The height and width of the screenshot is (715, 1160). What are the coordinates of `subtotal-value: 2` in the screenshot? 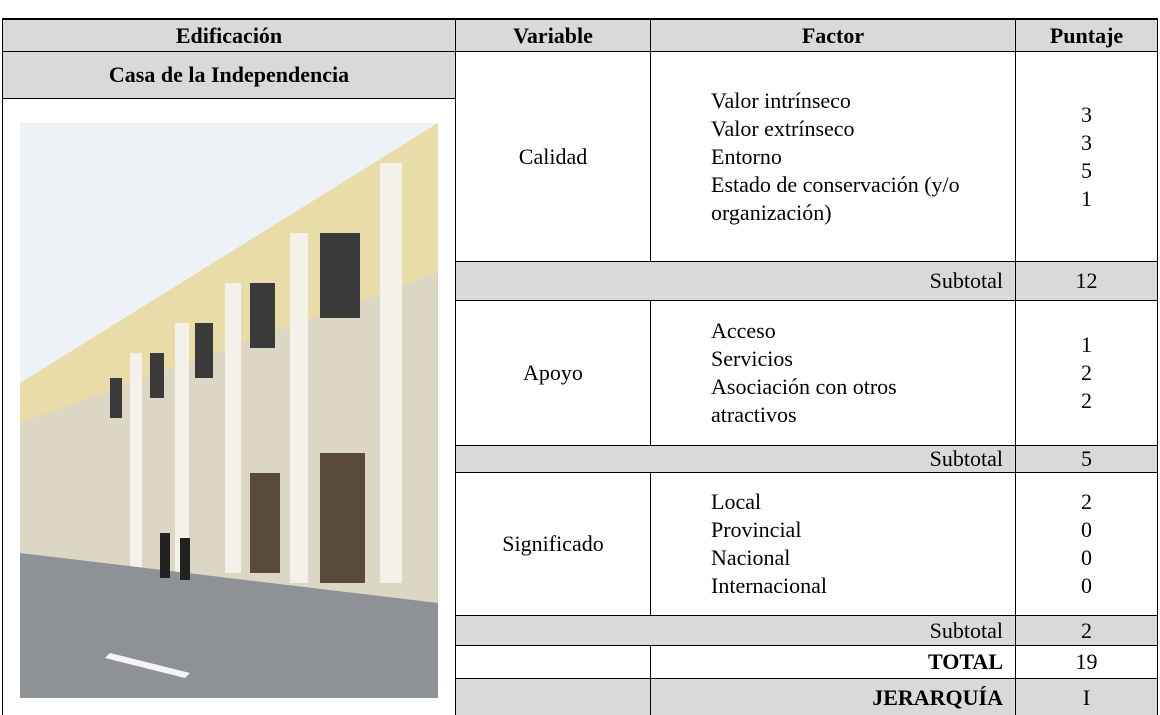 It's located at (1086, 630).